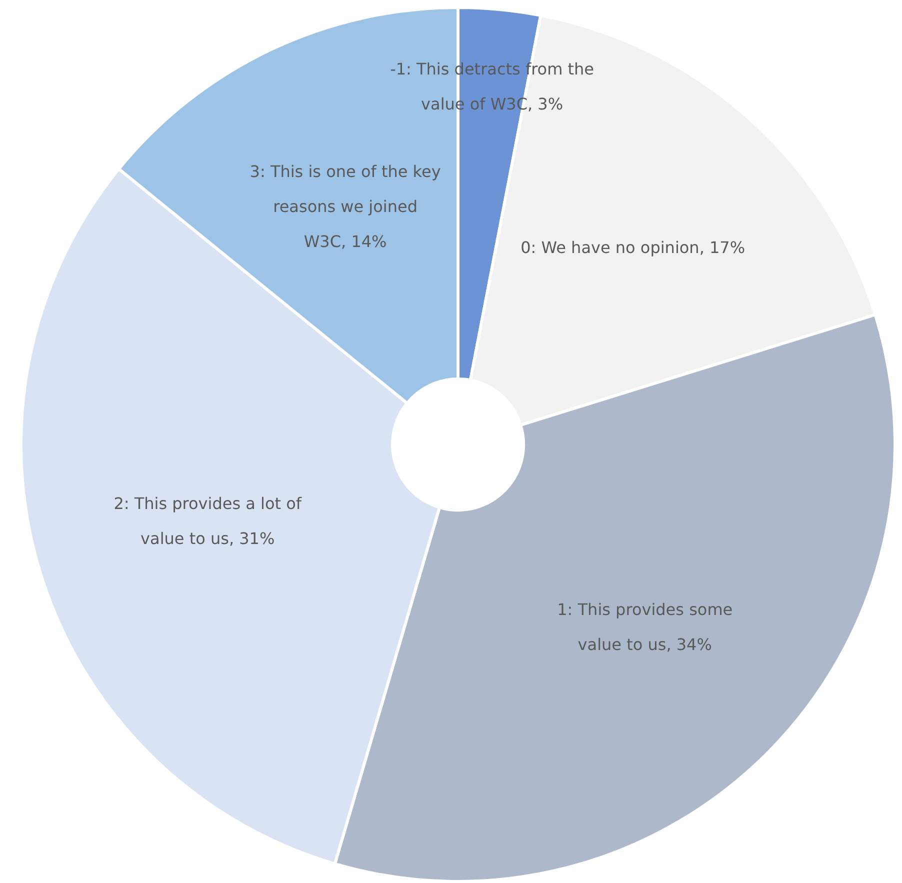 This screenshot has width=902, height=883. Describe the element at coordinates (633, 248) in the screenshot. I see `slice-label: 0: We have no opinion, 17%` at that location.